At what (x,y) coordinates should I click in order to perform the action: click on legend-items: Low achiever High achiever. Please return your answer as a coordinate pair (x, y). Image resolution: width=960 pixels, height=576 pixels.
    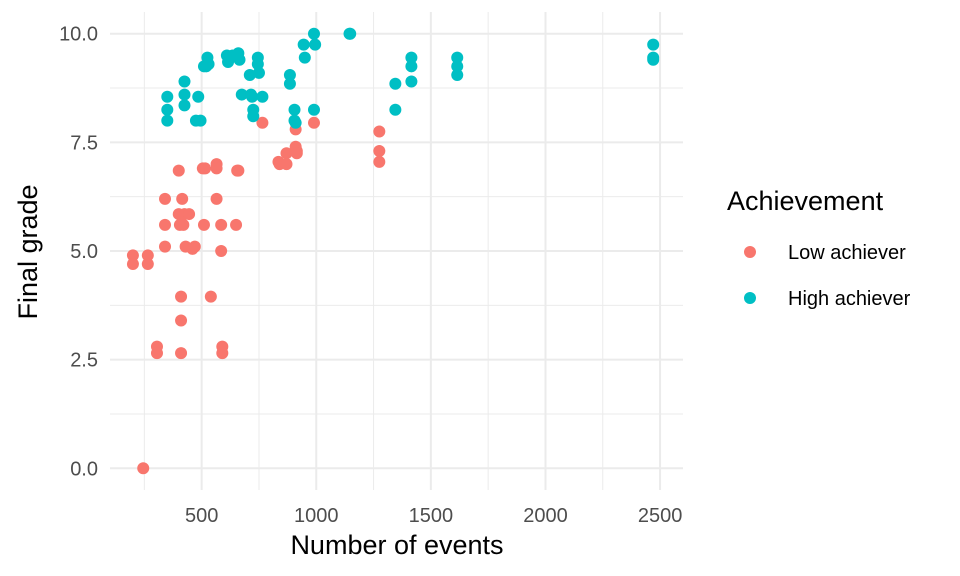
    Looking at the image, I should click on (827, 276).